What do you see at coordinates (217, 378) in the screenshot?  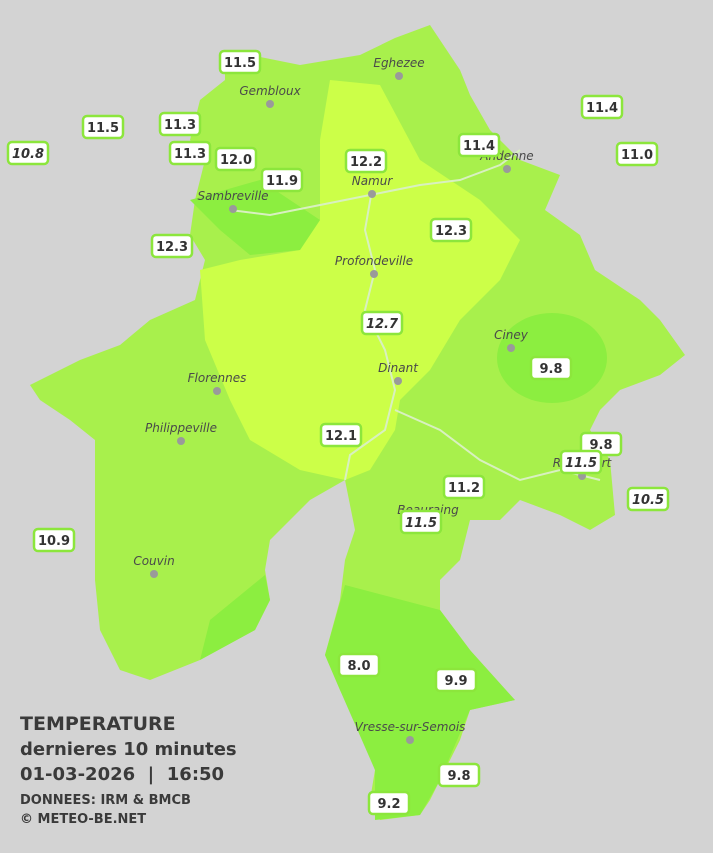 I see `city-name: Florennes` at bounding box center [217, 378].